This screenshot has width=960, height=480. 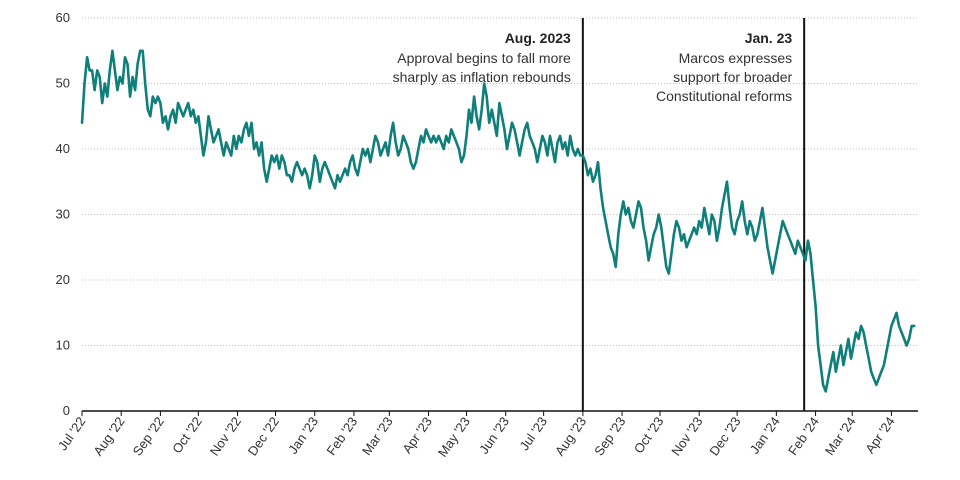 What do you see at coordinates (66, 410) in the screenshot?
I see `y-tick-label: 0` at bounding box center [66, 410].